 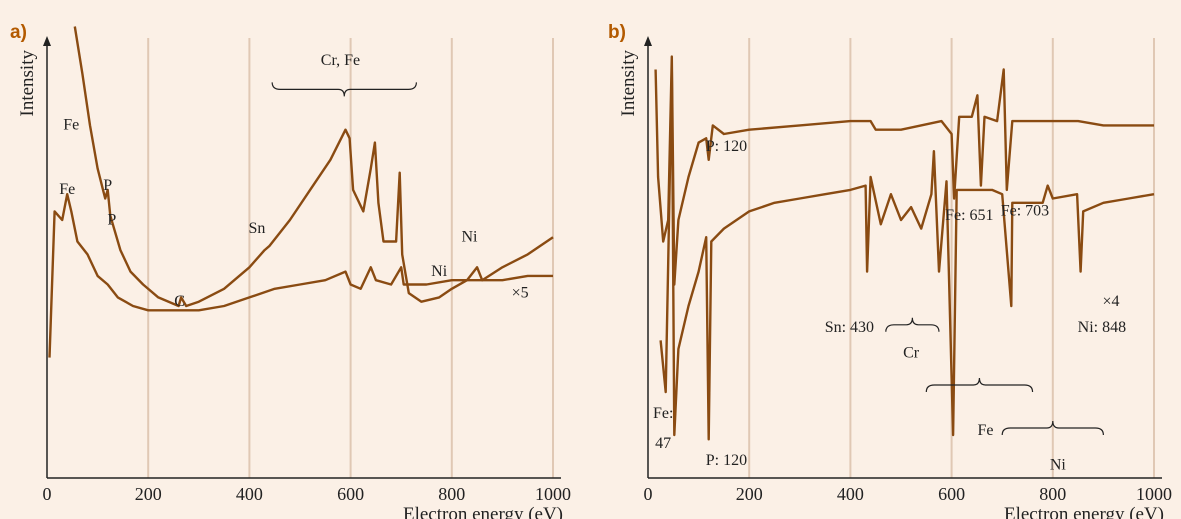 What do you see at coordinates (1110, 301) in the screenshot?
I see `peak-annotation: ×4` at bounding box center [1110, 301].